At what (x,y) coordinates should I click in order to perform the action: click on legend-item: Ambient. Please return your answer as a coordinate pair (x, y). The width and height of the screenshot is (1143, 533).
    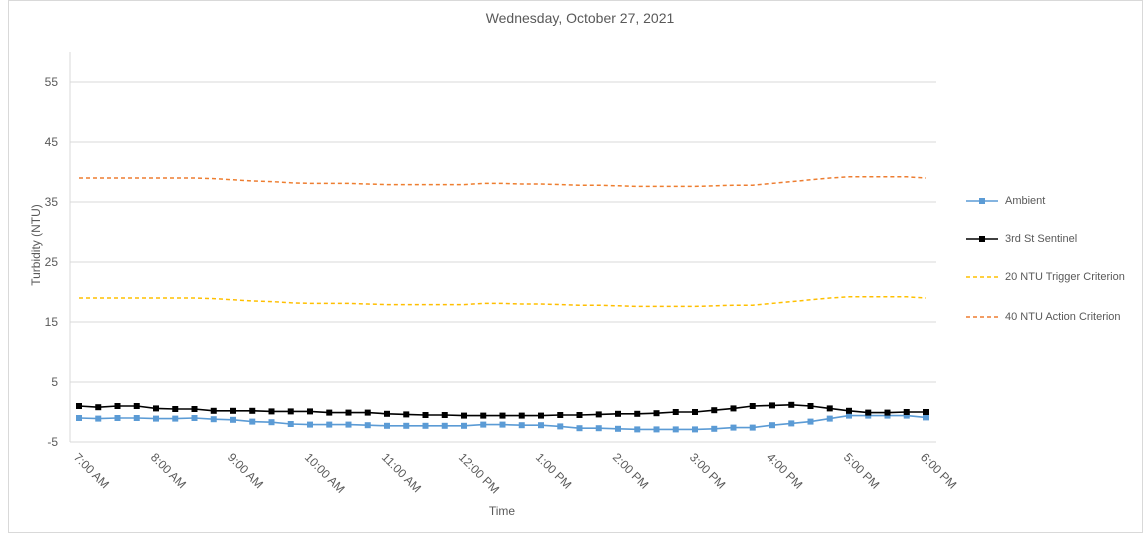
    Looking at the image, I should click on (1005, 201).